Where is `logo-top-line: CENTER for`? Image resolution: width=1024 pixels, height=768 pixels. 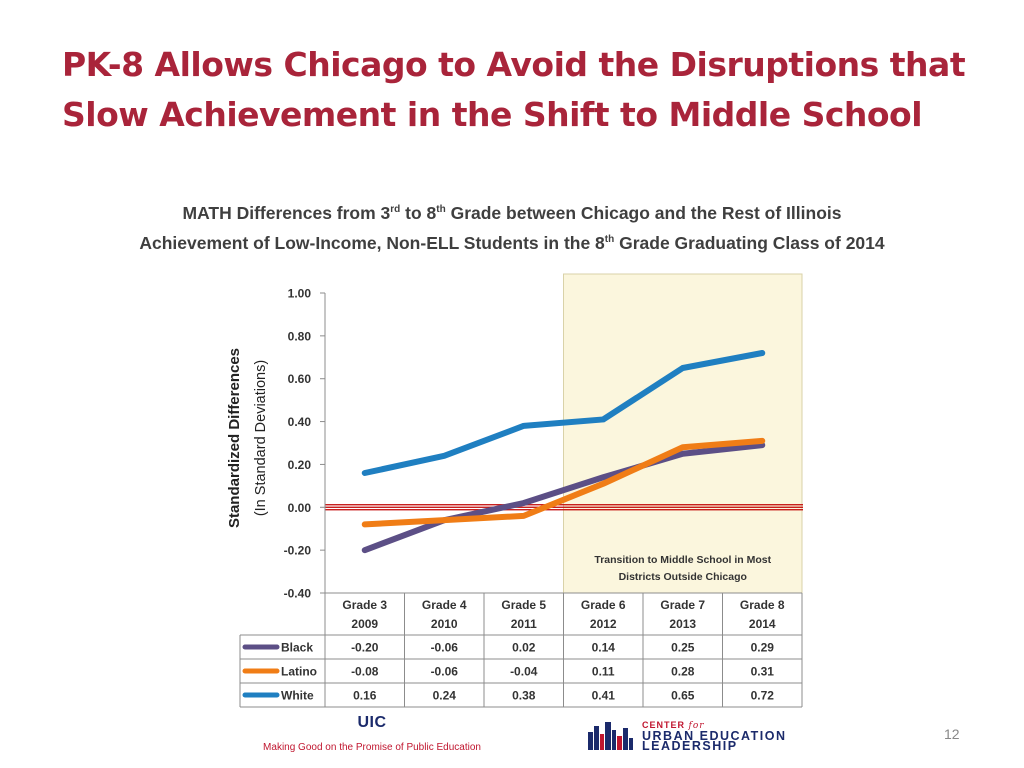 logo-top-line: CENTER for is located at coordinates (714, 725).